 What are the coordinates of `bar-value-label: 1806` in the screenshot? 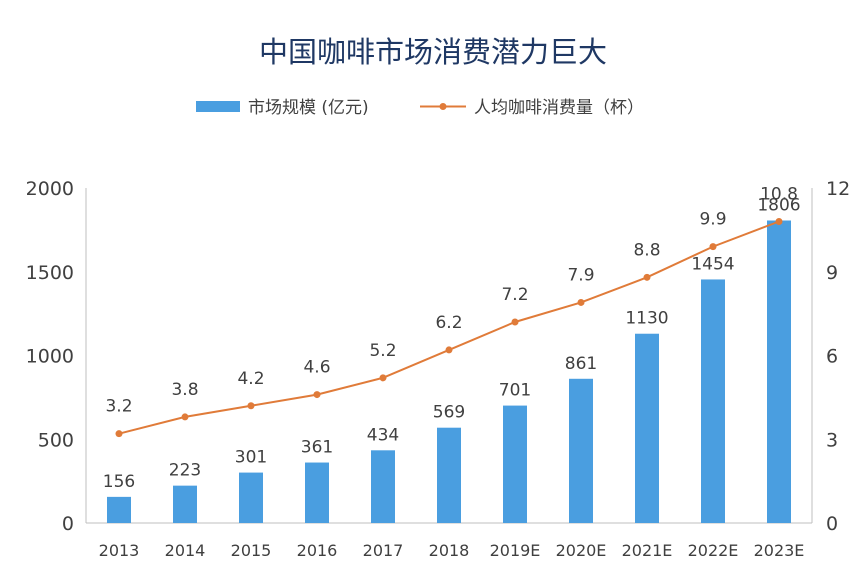 It's located at (778, 205).